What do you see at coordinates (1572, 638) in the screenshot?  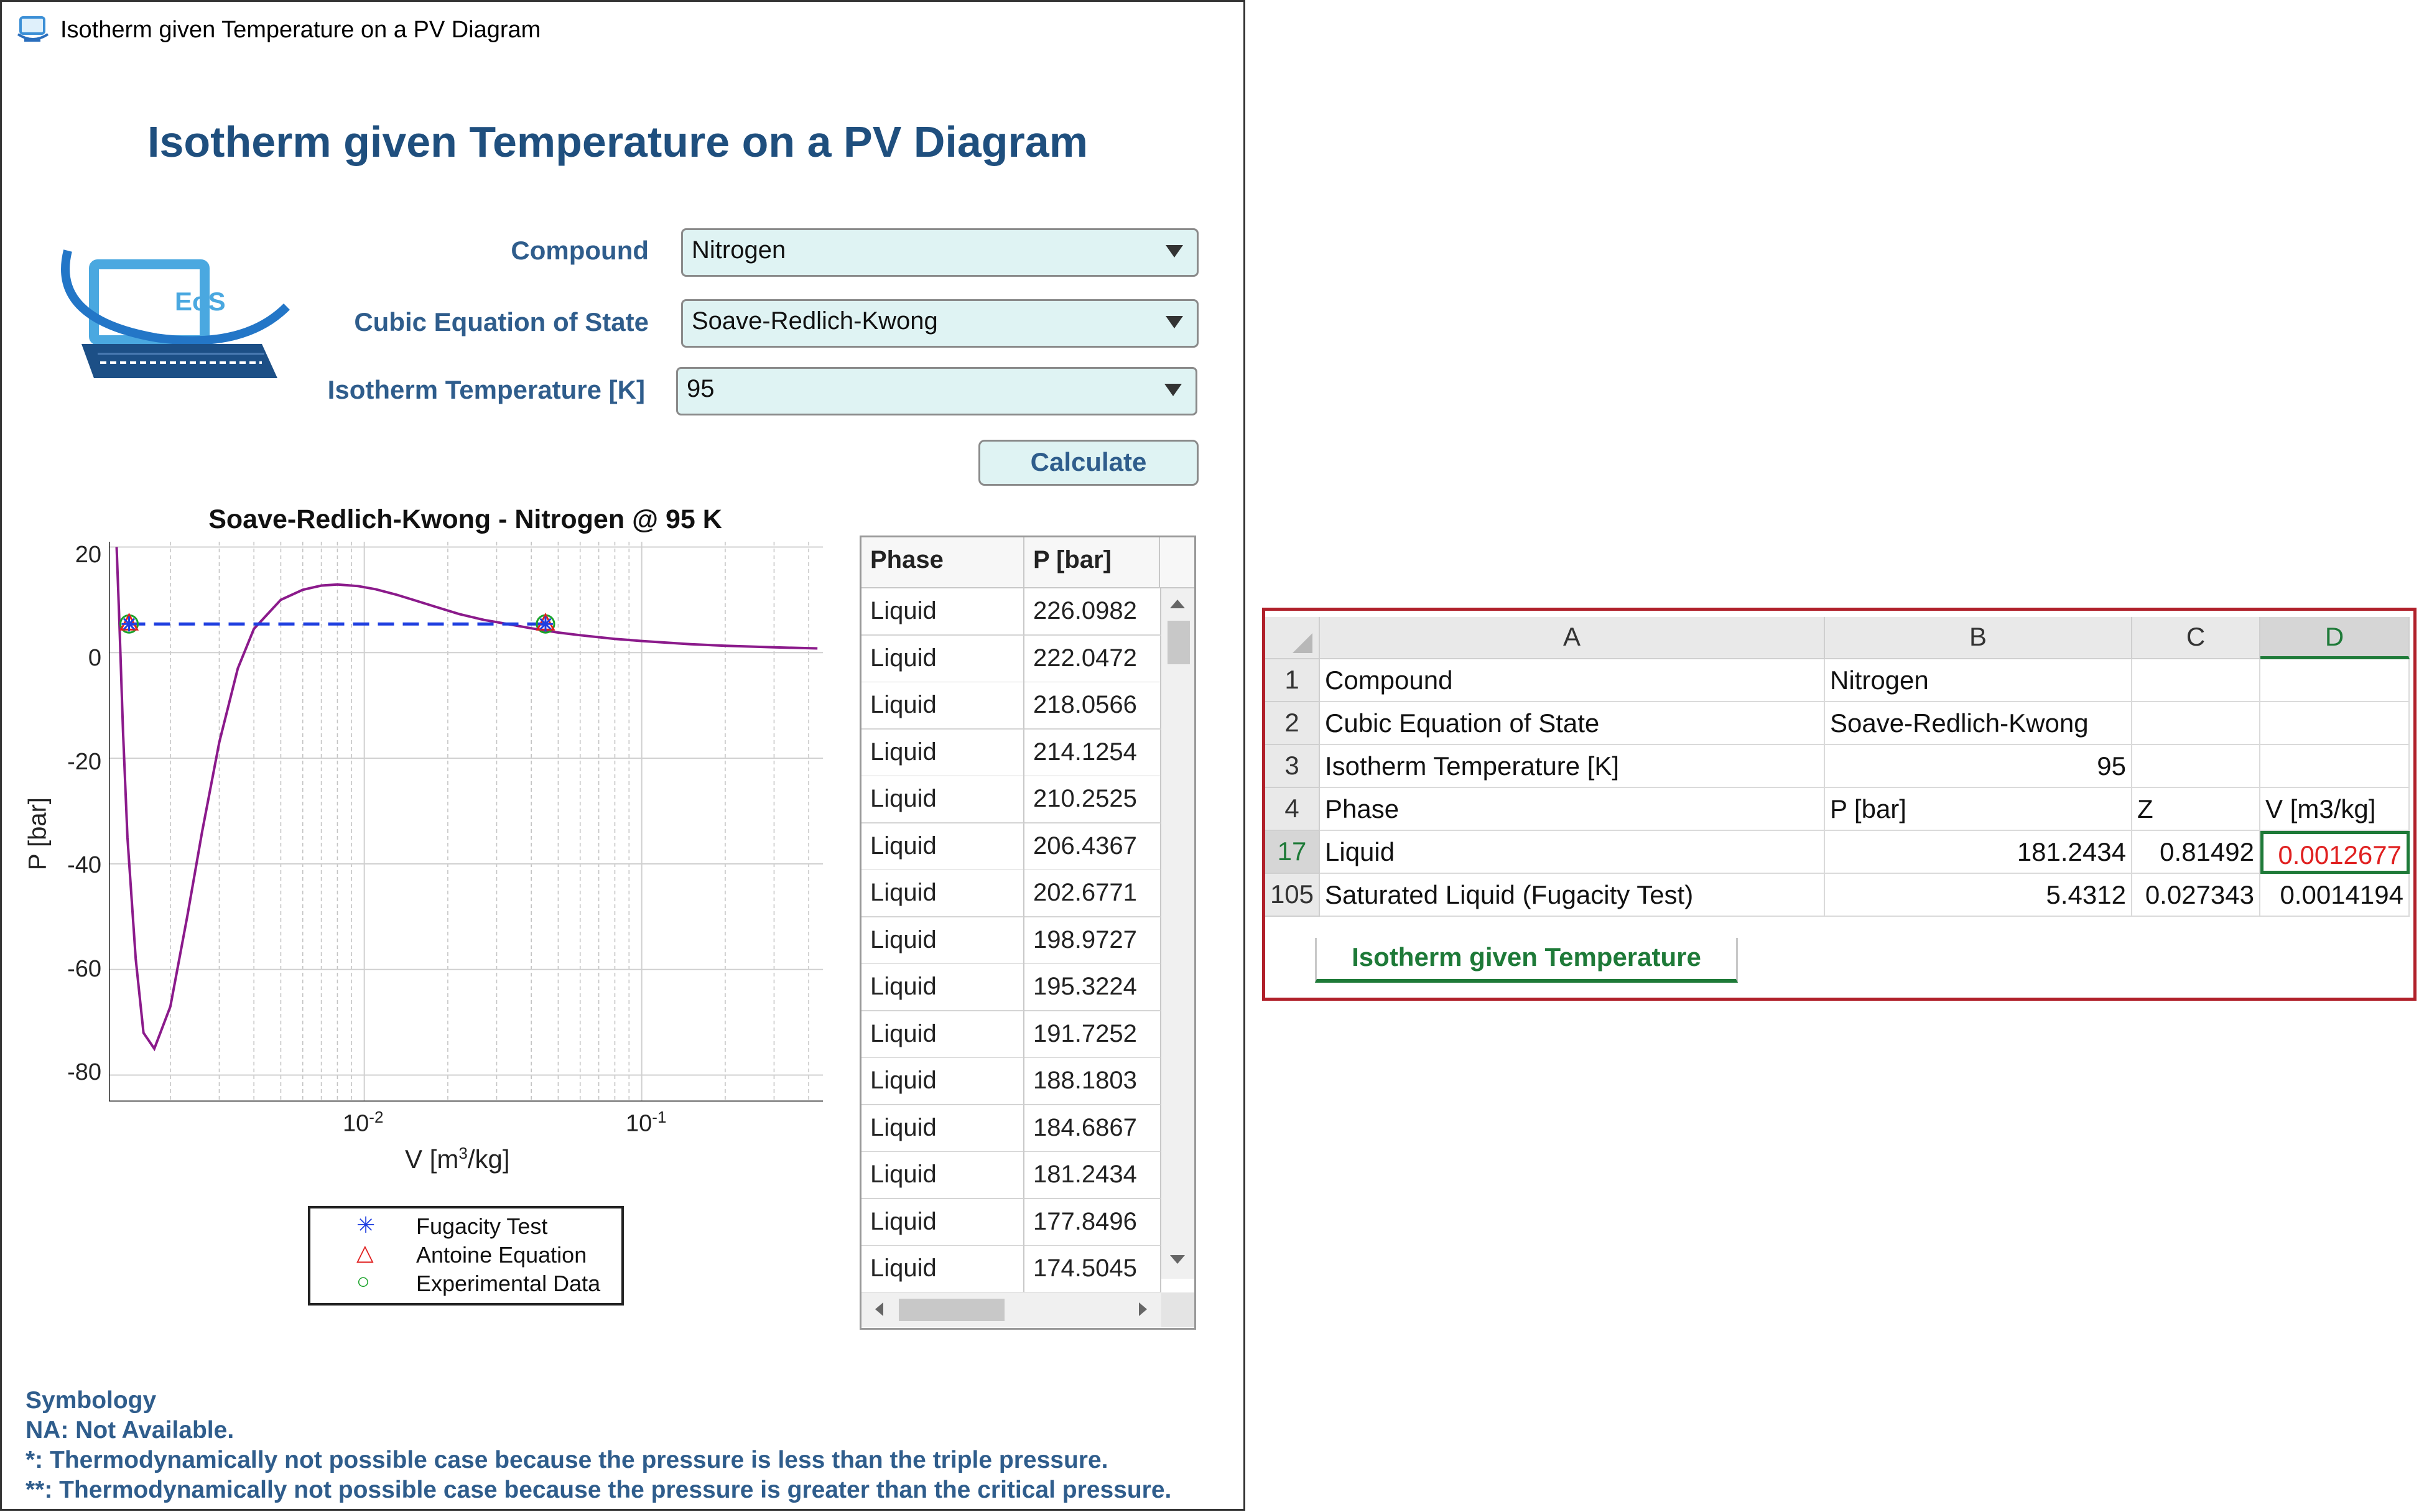 I see `column-header-a: A` at bounding box center [1572, 638].